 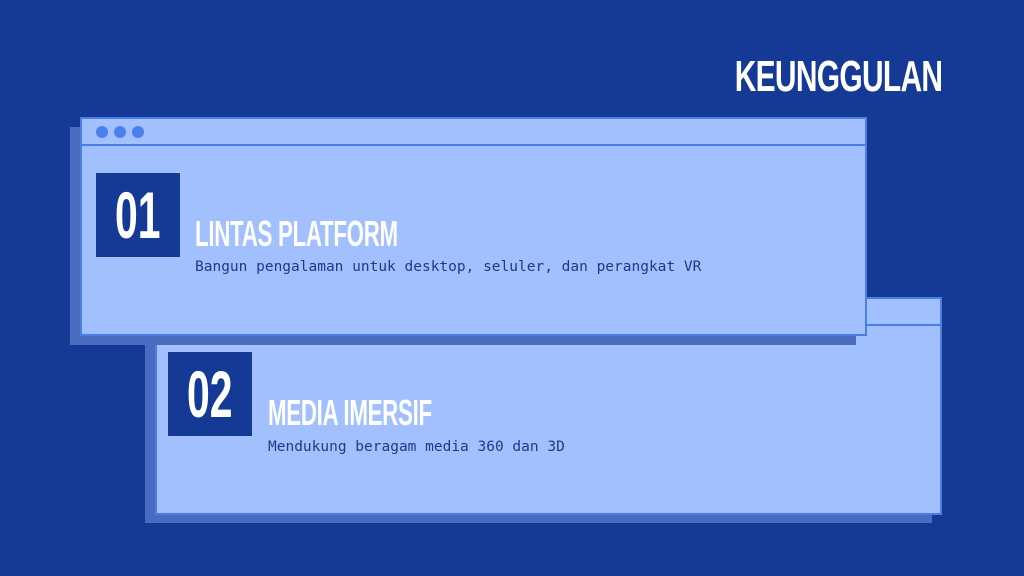 I want to click on window-title-bar, so click(x=473, y=132).